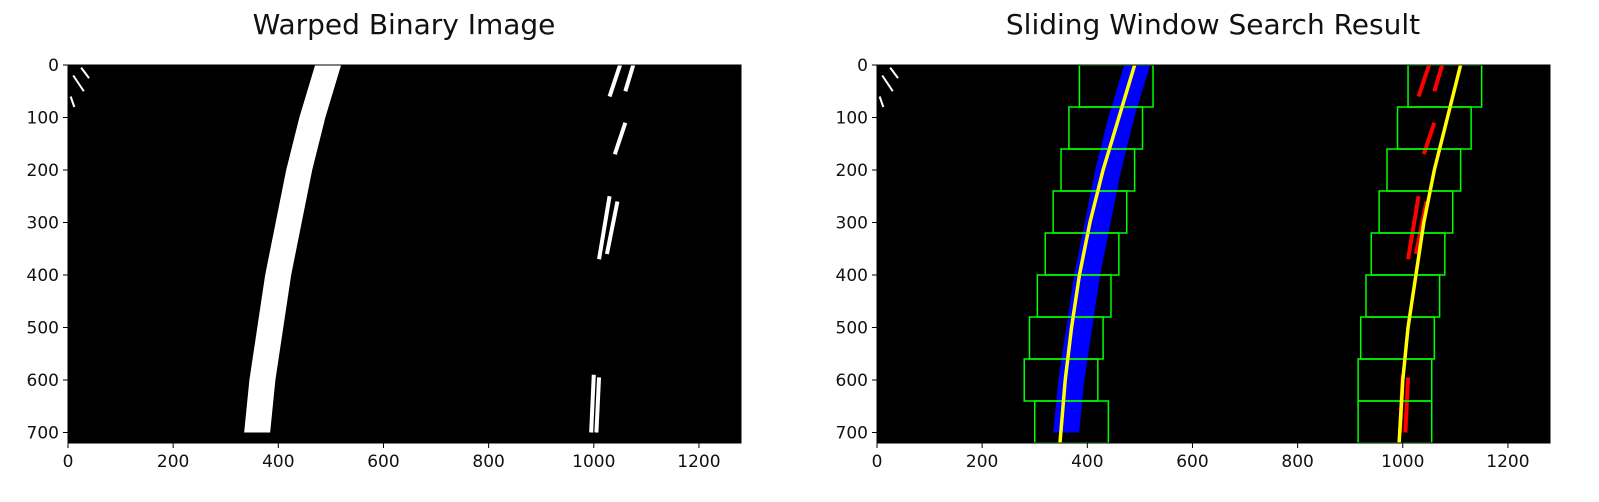 Image resolution: width=1599 pixels, height=502 pixels. I want to click on right-fit-line, so click(1430, 254).